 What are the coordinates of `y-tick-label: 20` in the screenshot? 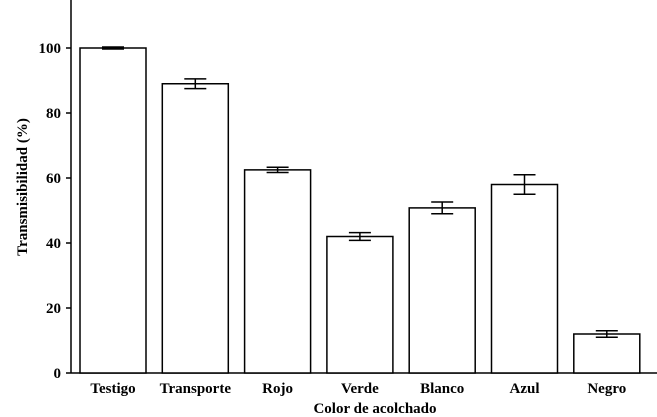 It's located at (53, 309).